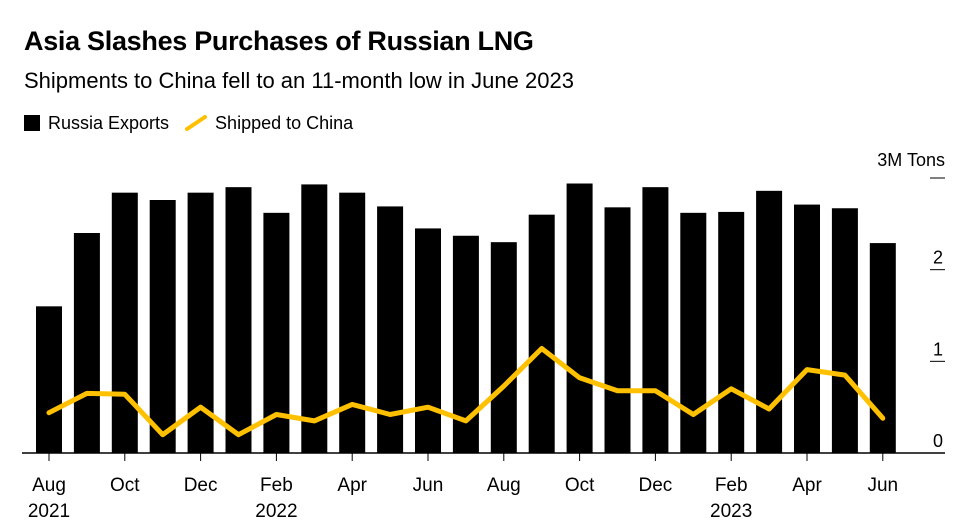 This screenshot has width=959, height=523. I want to click on y-tick-label: 1, so click(938, 349).